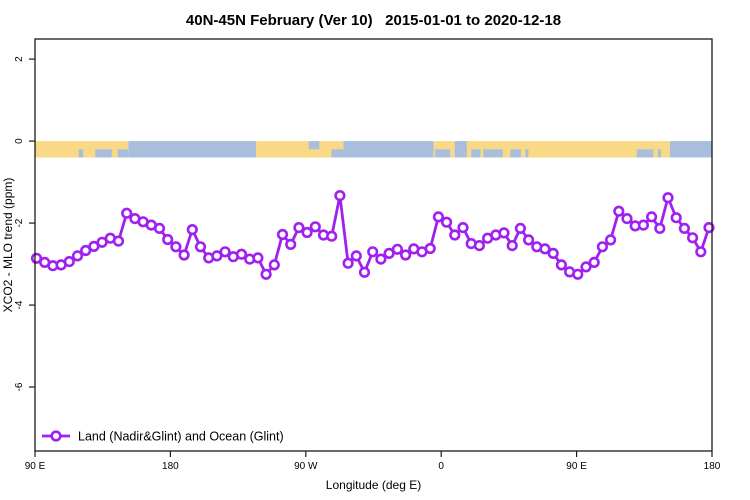  What do you see at coordinates (56, 436) in the screenshot?
I see `legend-marker-icon` at bounding box center [56, 436].